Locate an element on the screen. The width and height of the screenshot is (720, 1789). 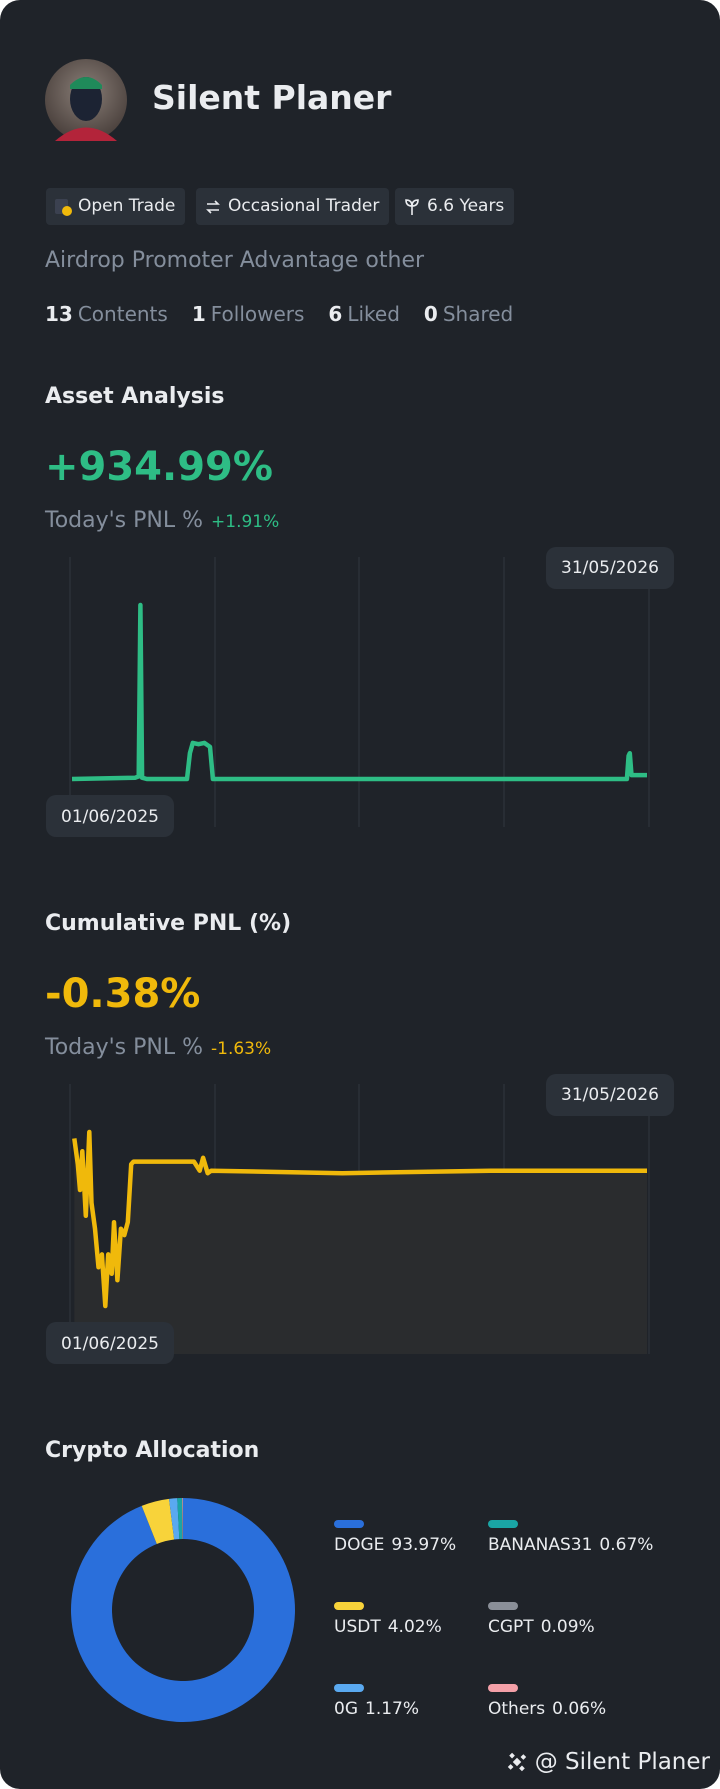
badge: 6.6 Years is located at coordinates (455, 206).